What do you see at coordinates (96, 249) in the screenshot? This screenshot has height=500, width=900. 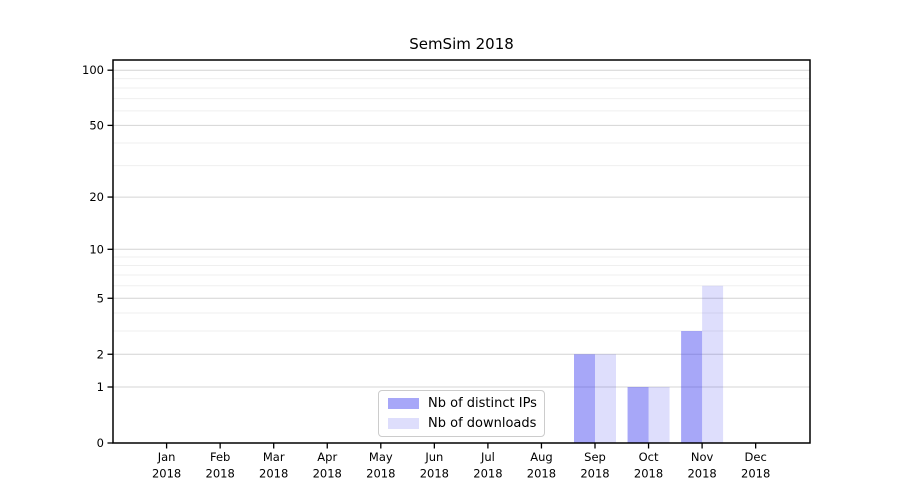 I see `y-tick-label: 10` at bounding box center [96, 249].